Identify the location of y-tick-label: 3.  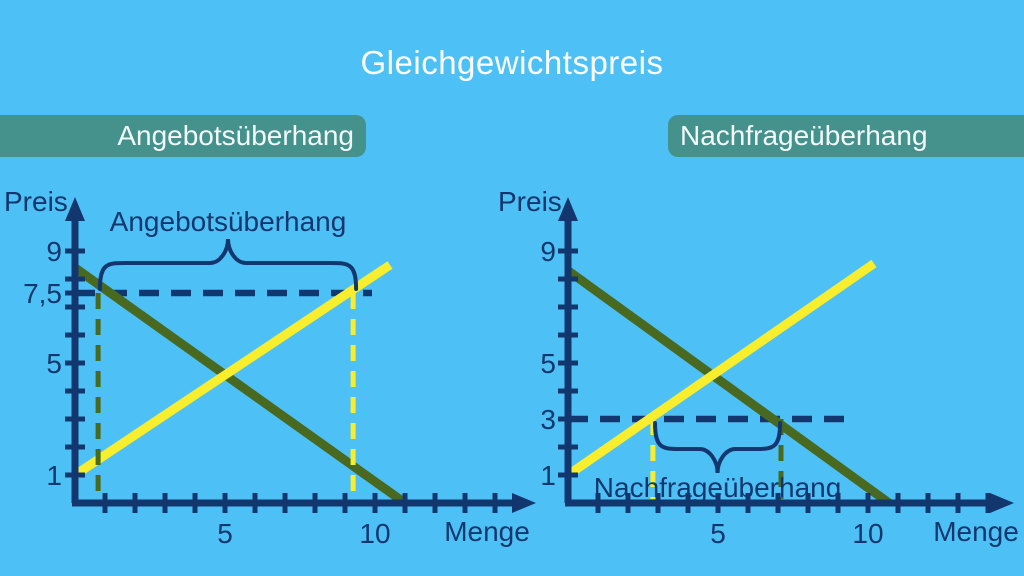
(548, 419).